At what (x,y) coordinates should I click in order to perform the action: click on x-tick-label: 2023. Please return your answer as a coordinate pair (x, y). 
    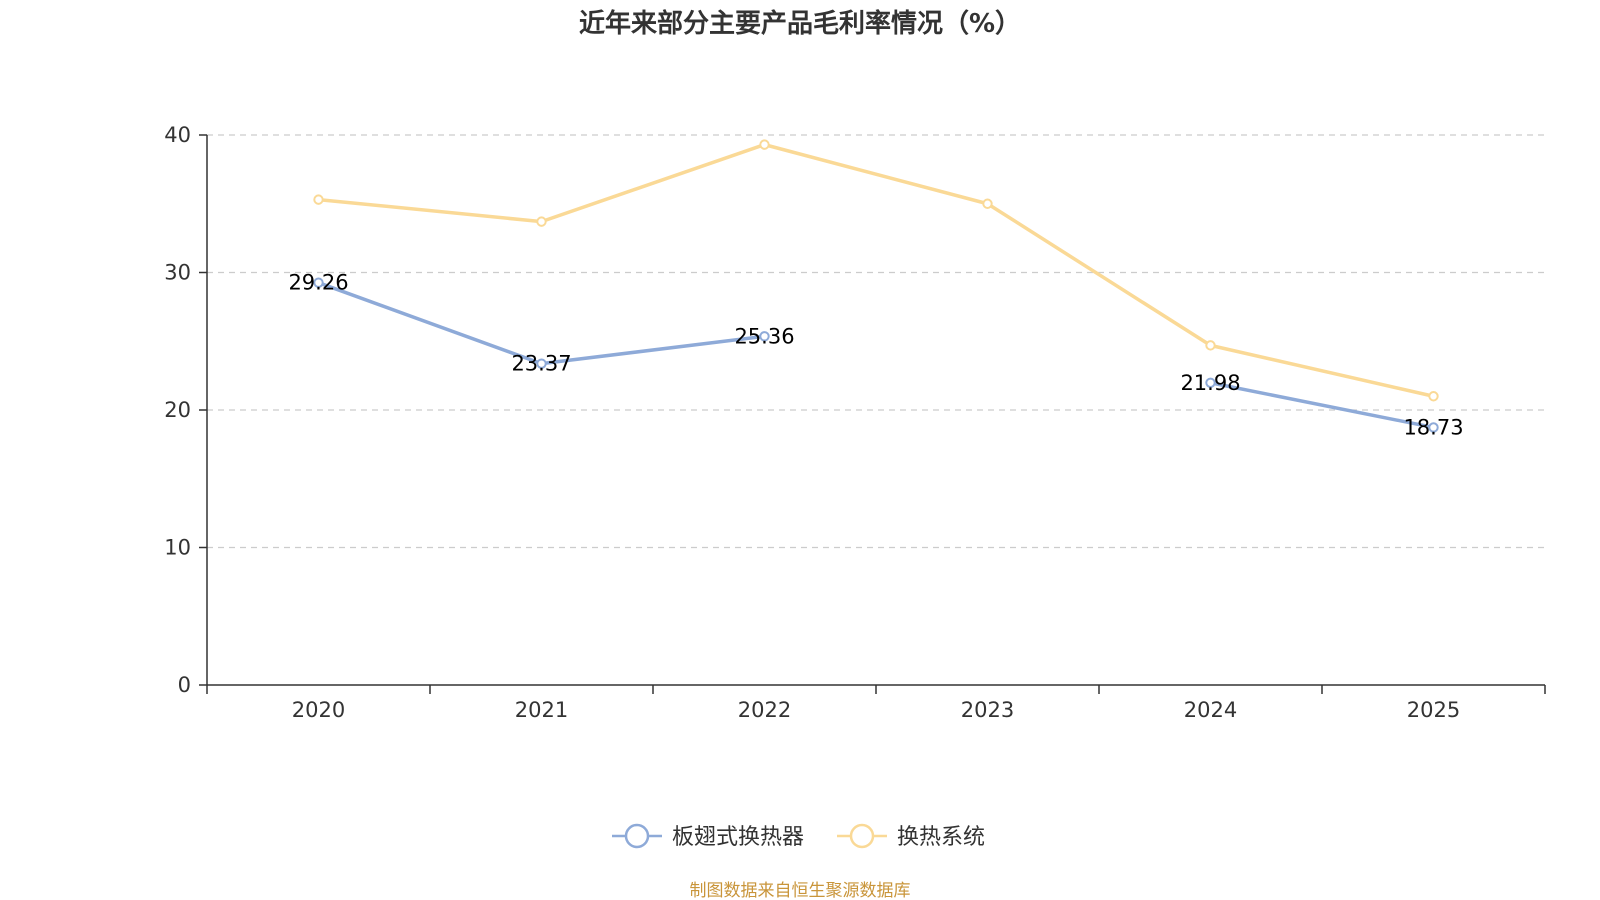
    Looking at the image, I should click on (987, 710).